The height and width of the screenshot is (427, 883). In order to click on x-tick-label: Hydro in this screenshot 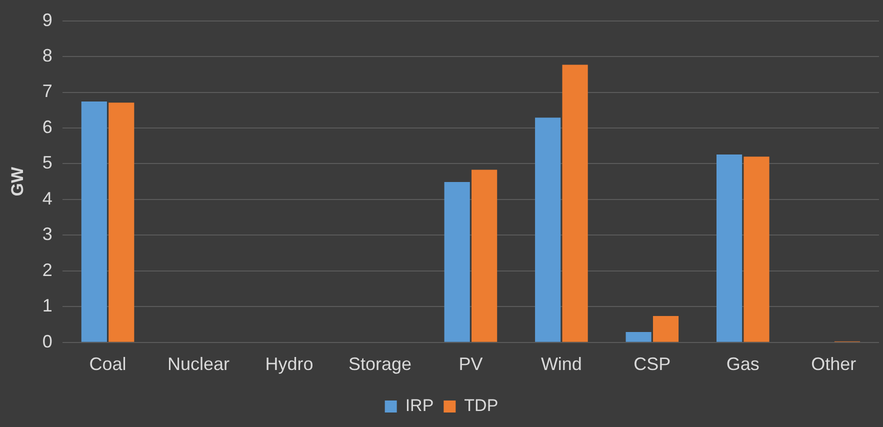, I will do `click(289, 364)`.